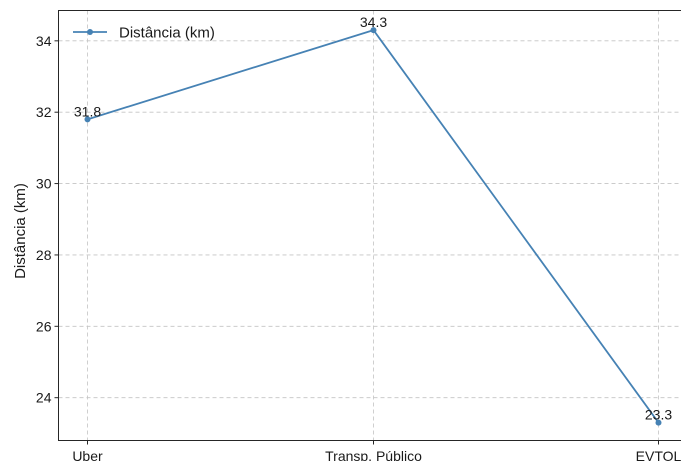 The height and width of the screenshot is (461, 681). Describe the element at coordinates (167, 33) in the screenshot. I see `legend-label: Distância (km)` at that location.